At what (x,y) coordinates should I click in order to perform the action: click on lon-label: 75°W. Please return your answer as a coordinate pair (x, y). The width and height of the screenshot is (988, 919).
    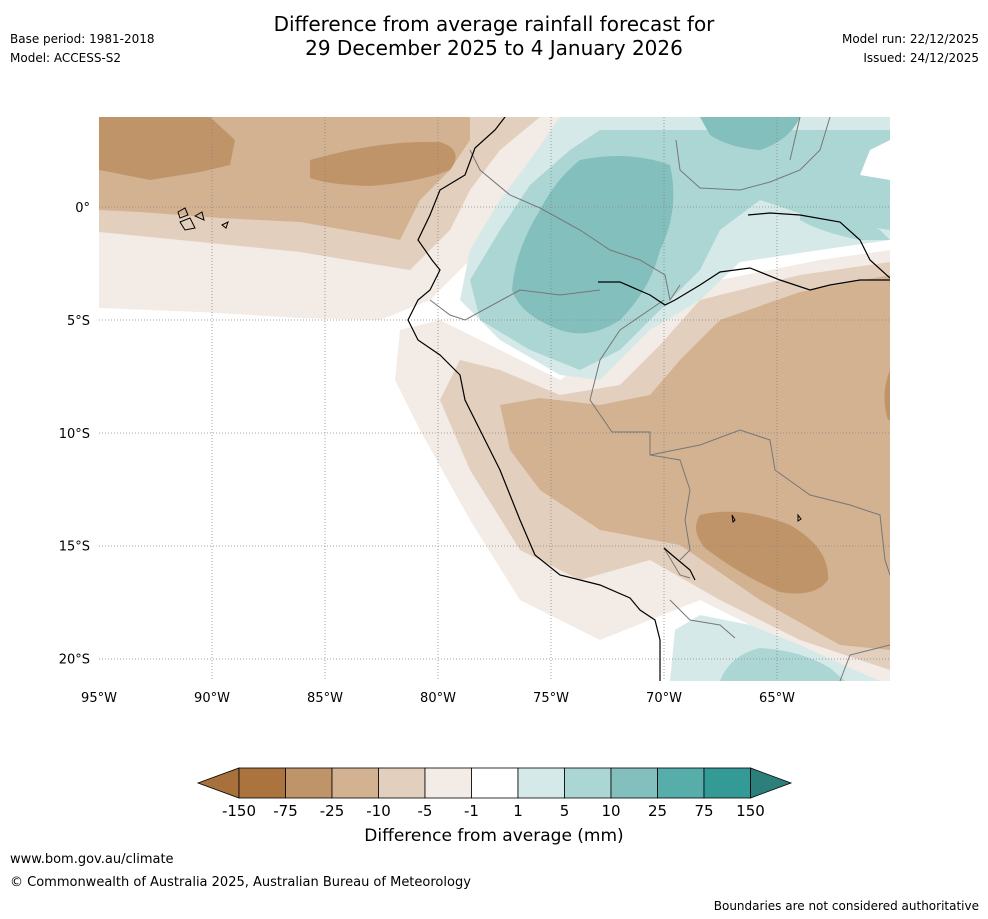
    Looking at the image, I should click on (551, 698).